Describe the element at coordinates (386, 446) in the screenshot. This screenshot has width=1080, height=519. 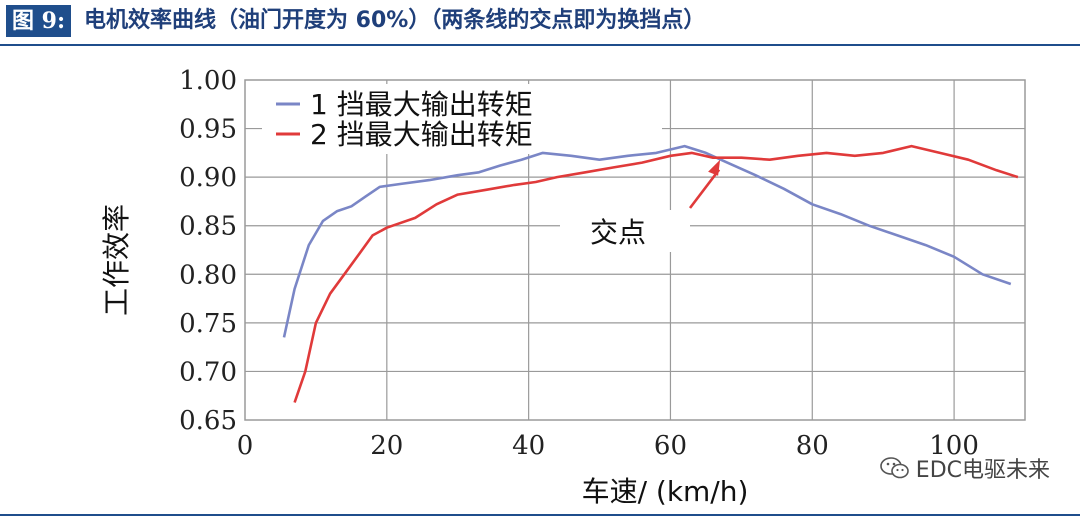
I see `x-tick-label: 20` at that location.